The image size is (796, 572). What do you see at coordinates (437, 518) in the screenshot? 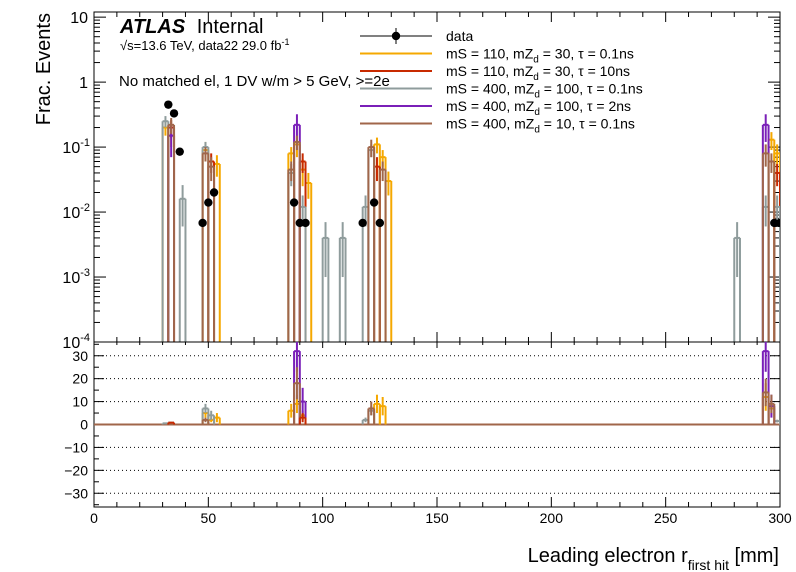
I see `x-tick-label: 150` at bounding box center [437, 518].